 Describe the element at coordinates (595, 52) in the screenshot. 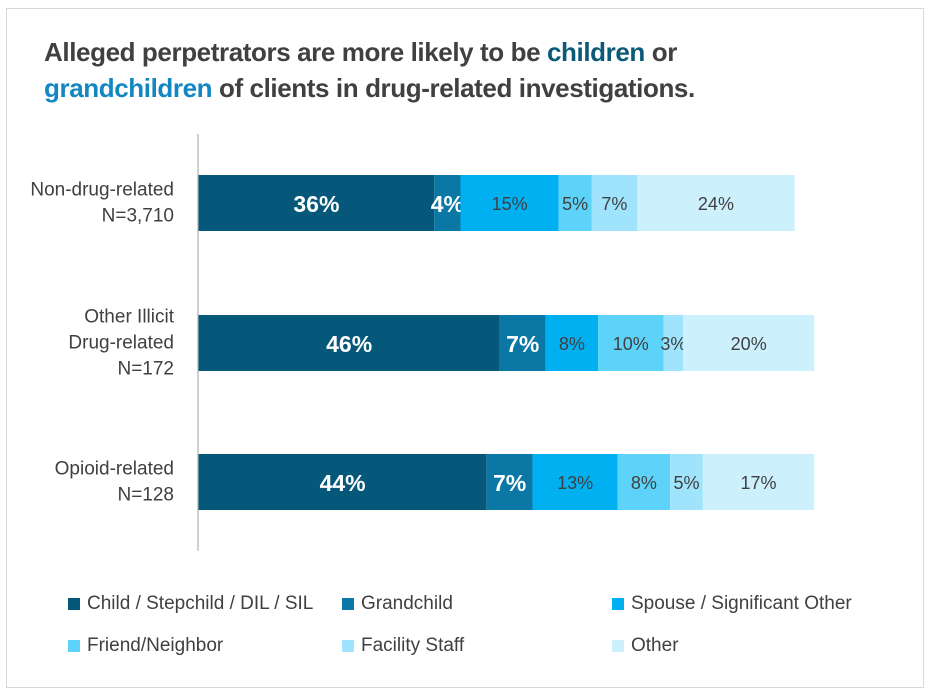

I see `title-highlight-children: children` at that location.